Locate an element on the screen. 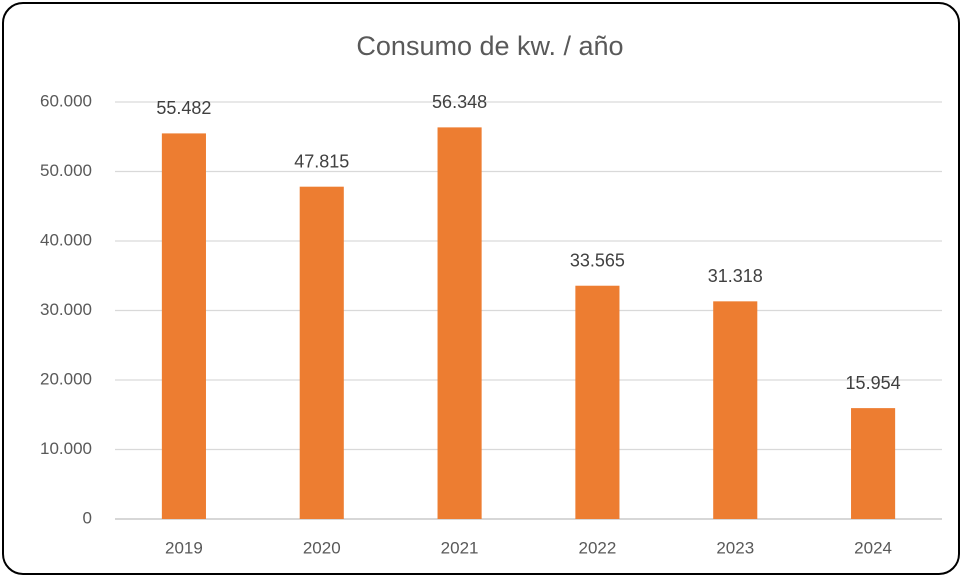 Image resolution: width=962 pixels, height=577 pixels. x-tick-label: 2021 is located at coordinates (460, 547).